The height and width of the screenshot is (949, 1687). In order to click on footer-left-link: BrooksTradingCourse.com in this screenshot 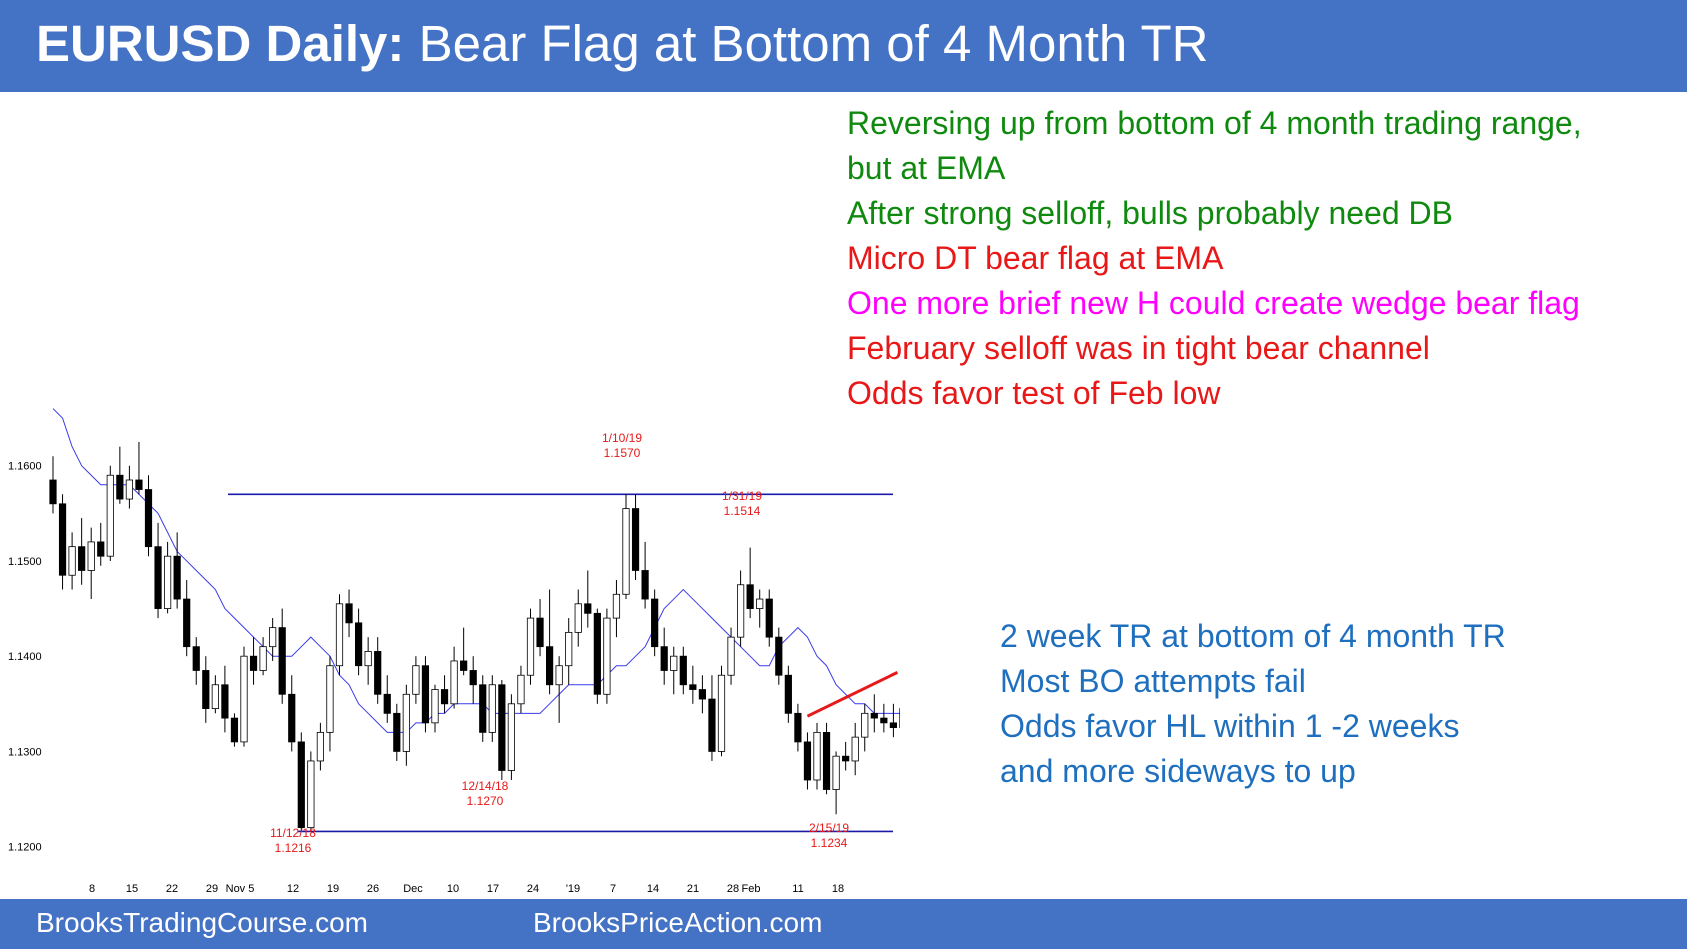, I will do `click(202, 922)`.